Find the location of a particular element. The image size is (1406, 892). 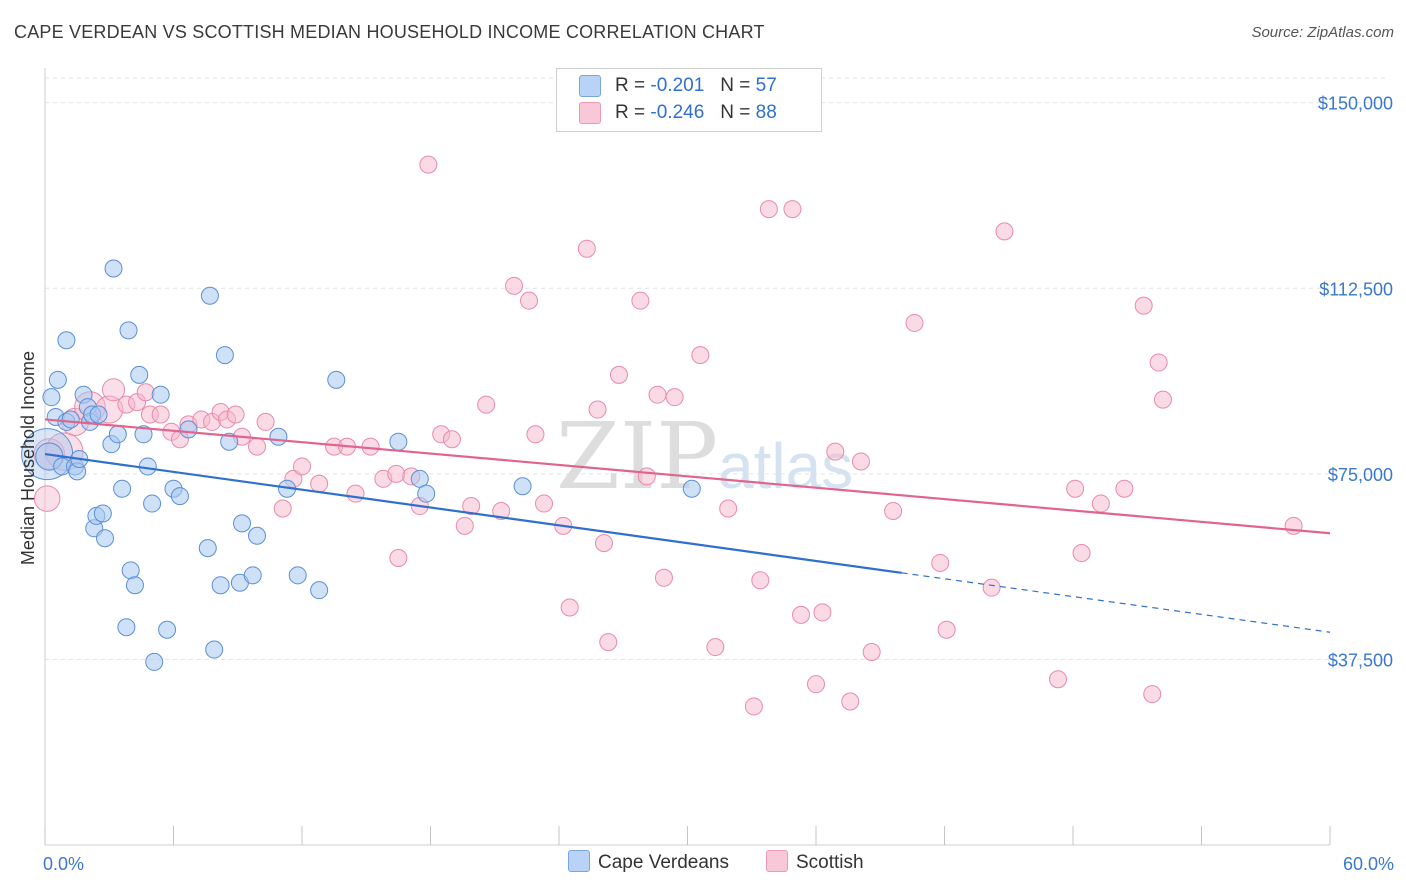

watermark: ZIP atlas is located at coordinates (704, 456).